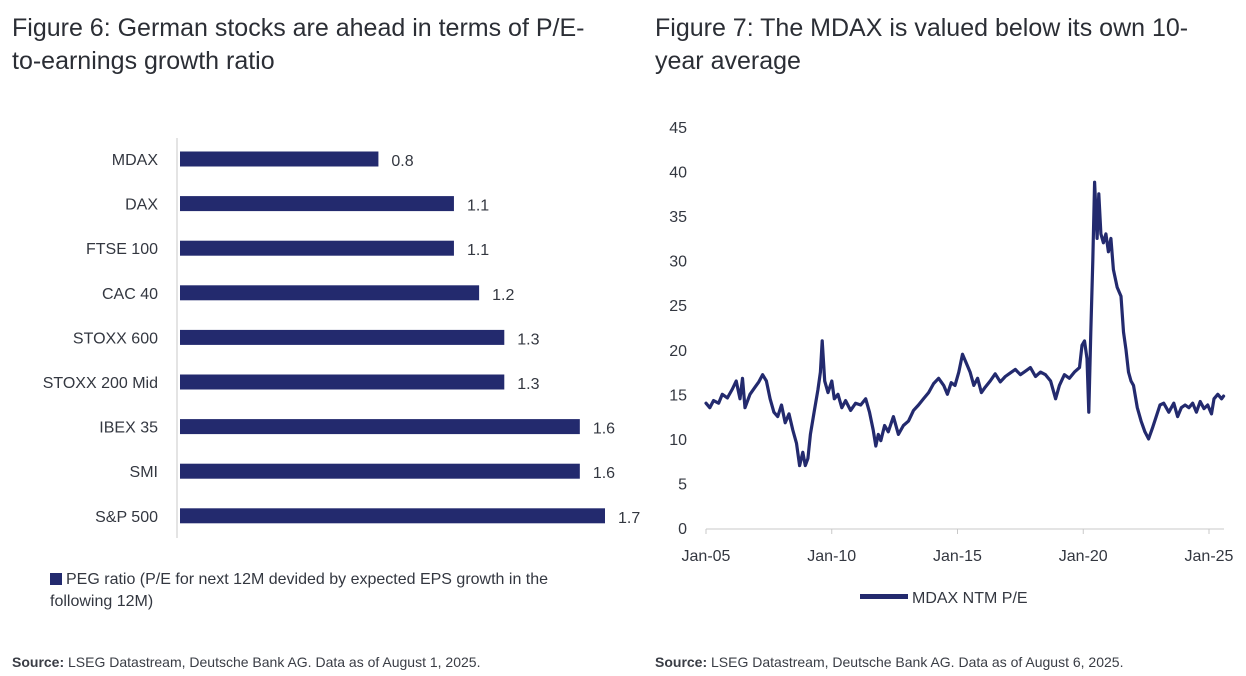 Image resolution: width=1246 pixels, height=676 pixels. What do you see at coordinates (380, 471) in the screenshot?
I see `bar-smi` at bounding box center [380, 471].